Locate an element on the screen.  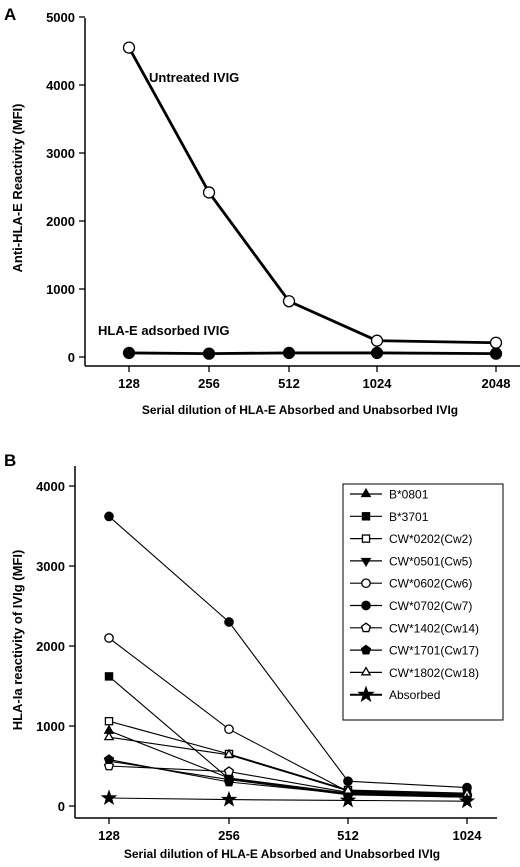
series-hla-e-adsorbed-ivig is located at coordinates (312, 353).